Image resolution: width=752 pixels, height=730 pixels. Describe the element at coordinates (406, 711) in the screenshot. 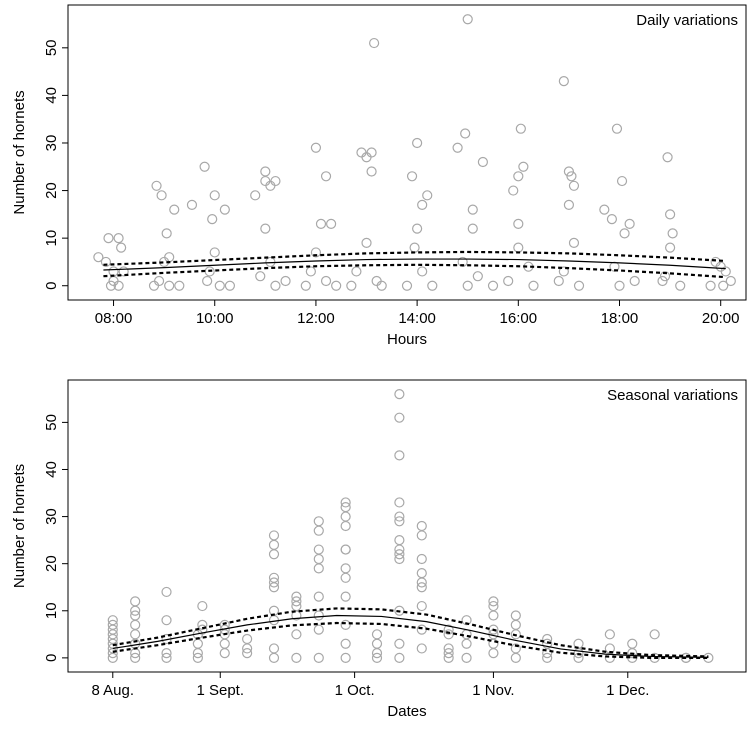

I see `x-axis-title: Dates` at that location.